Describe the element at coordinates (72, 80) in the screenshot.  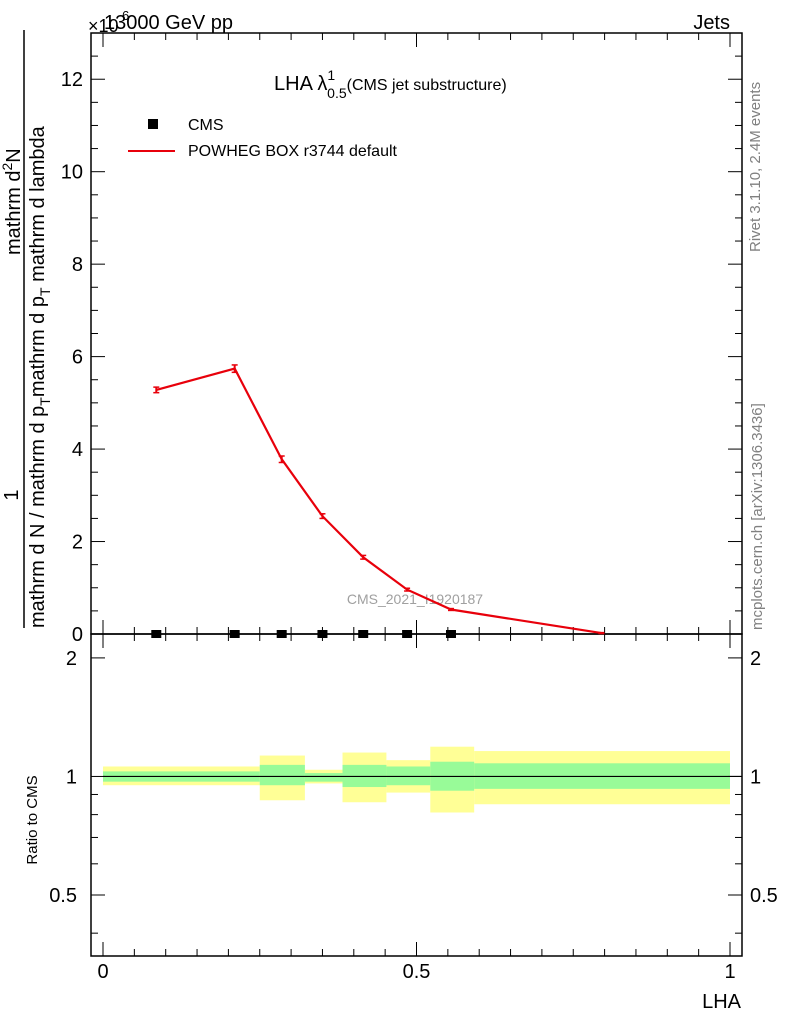
I see `main-y-tick-label: 12` at that location.